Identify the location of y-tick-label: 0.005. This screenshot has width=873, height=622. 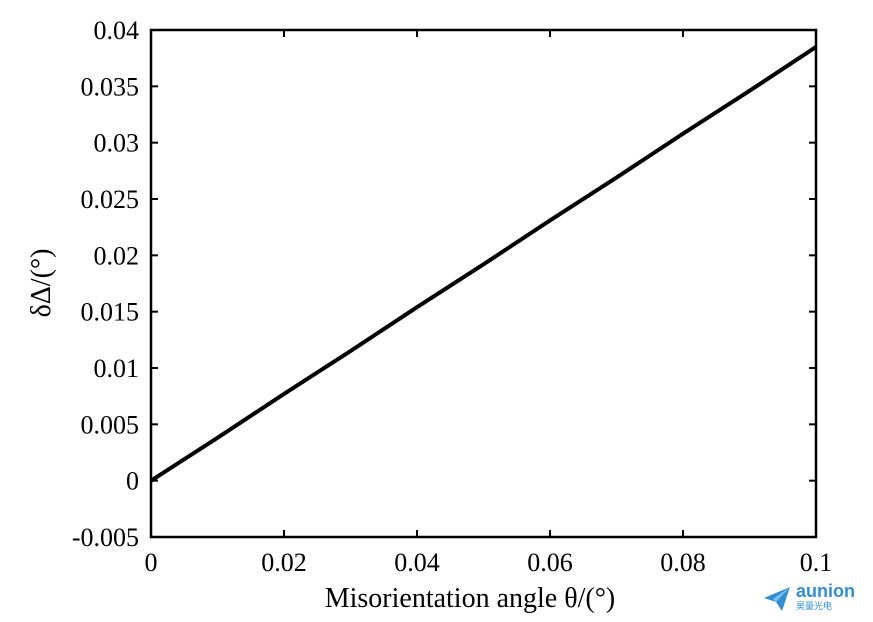
(110, 424).